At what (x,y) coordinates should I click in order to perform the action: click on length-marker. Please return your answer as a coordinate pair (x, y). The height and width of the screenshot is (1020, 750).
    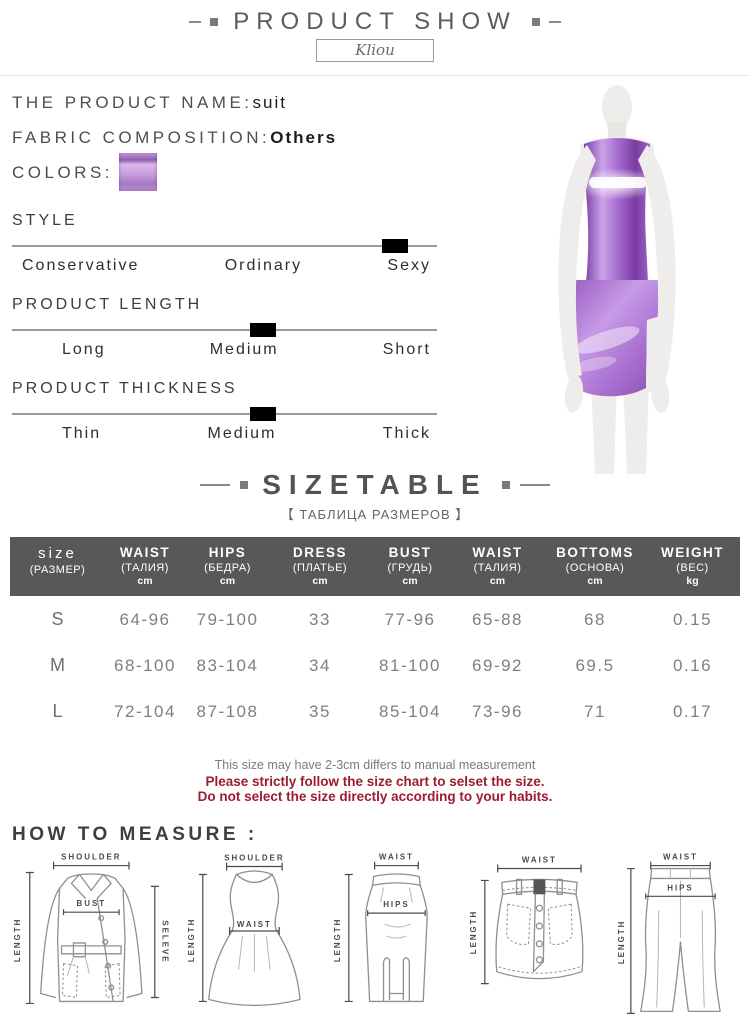
    Looking at the image, I should click on (263, 330).